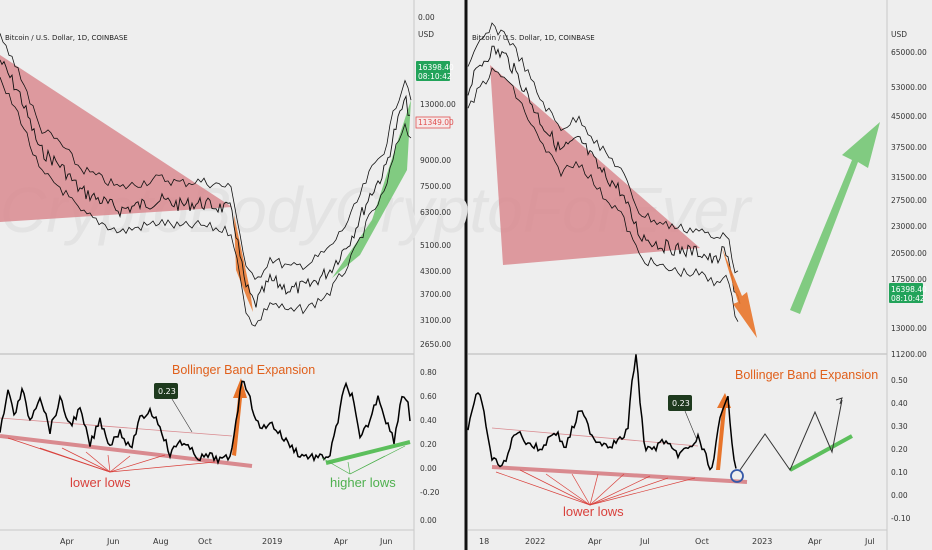 This screenshot has height=550, width=932. I want to click on right-indicator-line, so click(602, 412).